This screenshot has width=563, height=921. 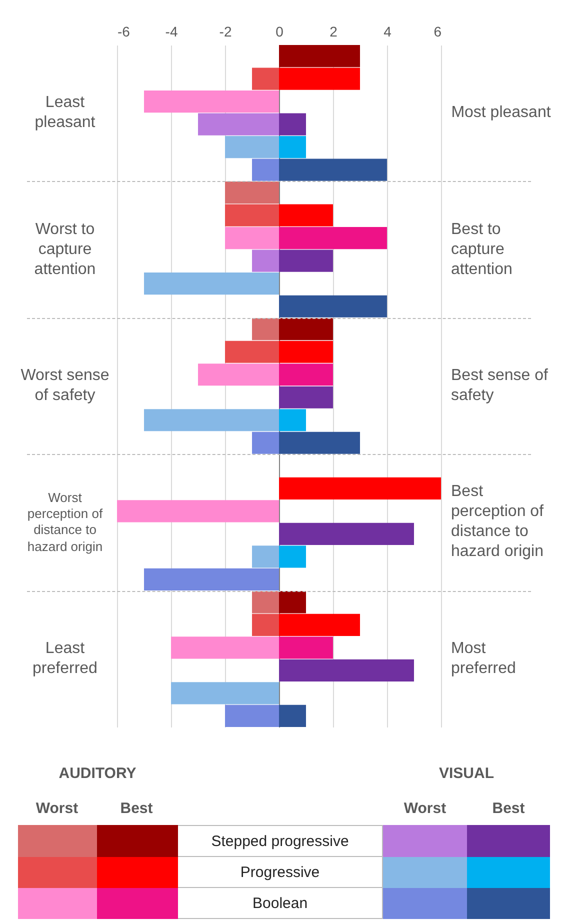 I want to click on text: Stepped progressive, so click(x=280, y=841).